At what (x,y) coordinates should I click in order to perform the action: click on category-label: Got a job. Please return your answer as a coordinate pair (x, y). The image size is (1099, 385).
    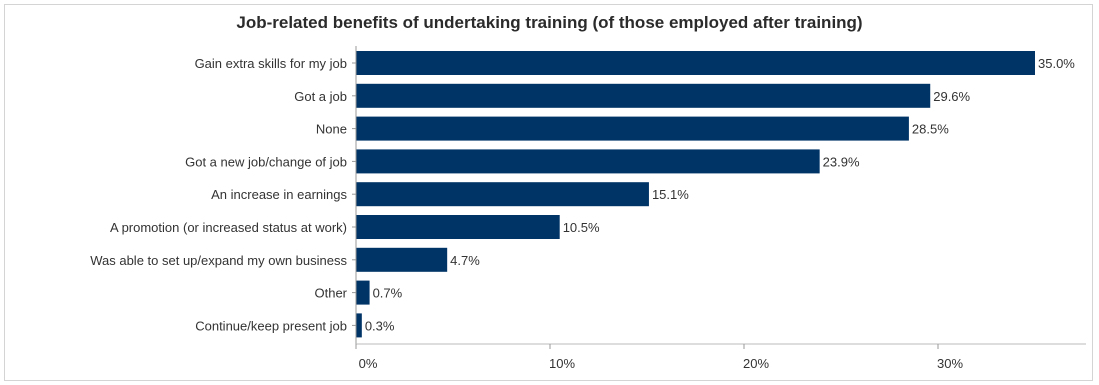
    Looking at the image, I should click on (320, 96).